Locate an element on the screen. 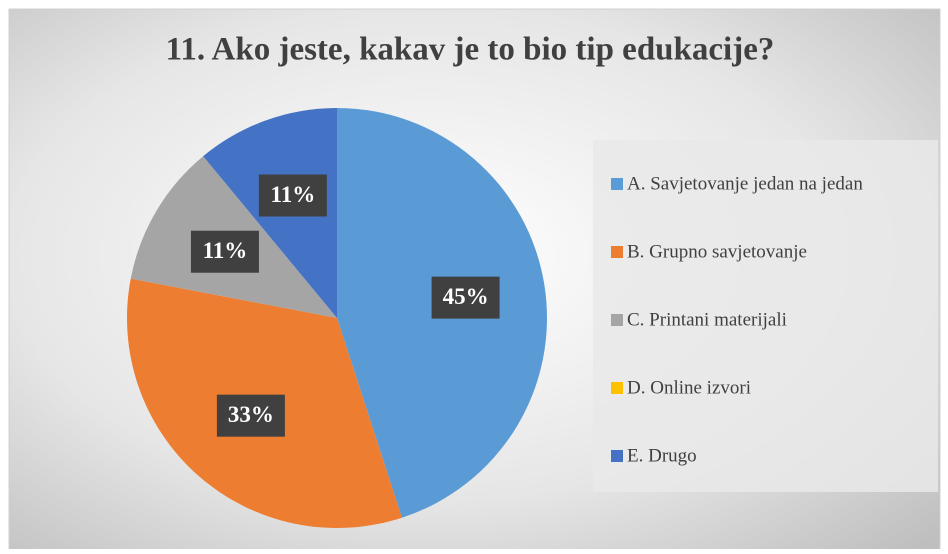  pie-slice is located at coordinates (270, 237).